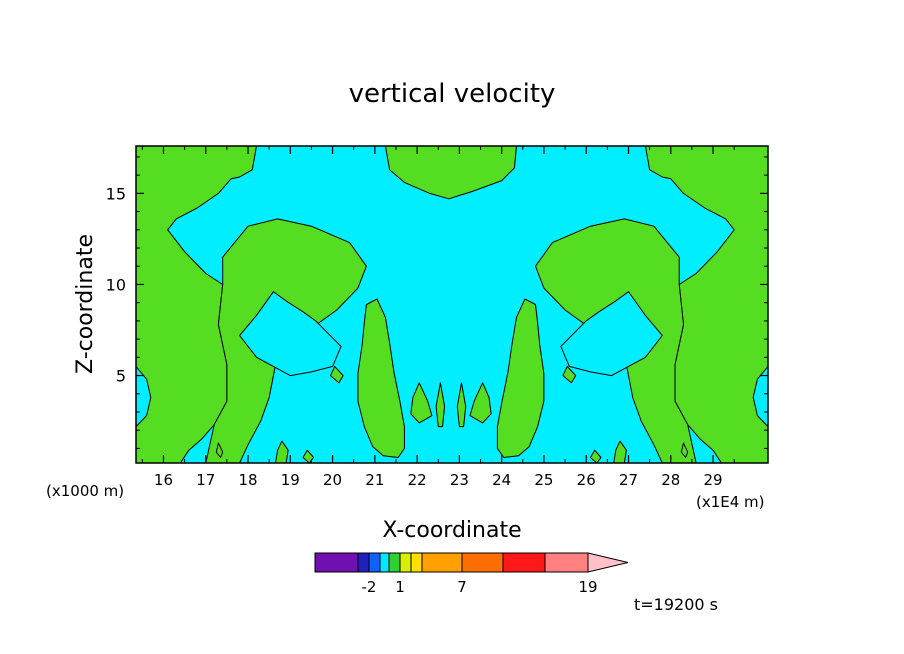  I want to click on x-tick-label: 21, so click(374, 480).